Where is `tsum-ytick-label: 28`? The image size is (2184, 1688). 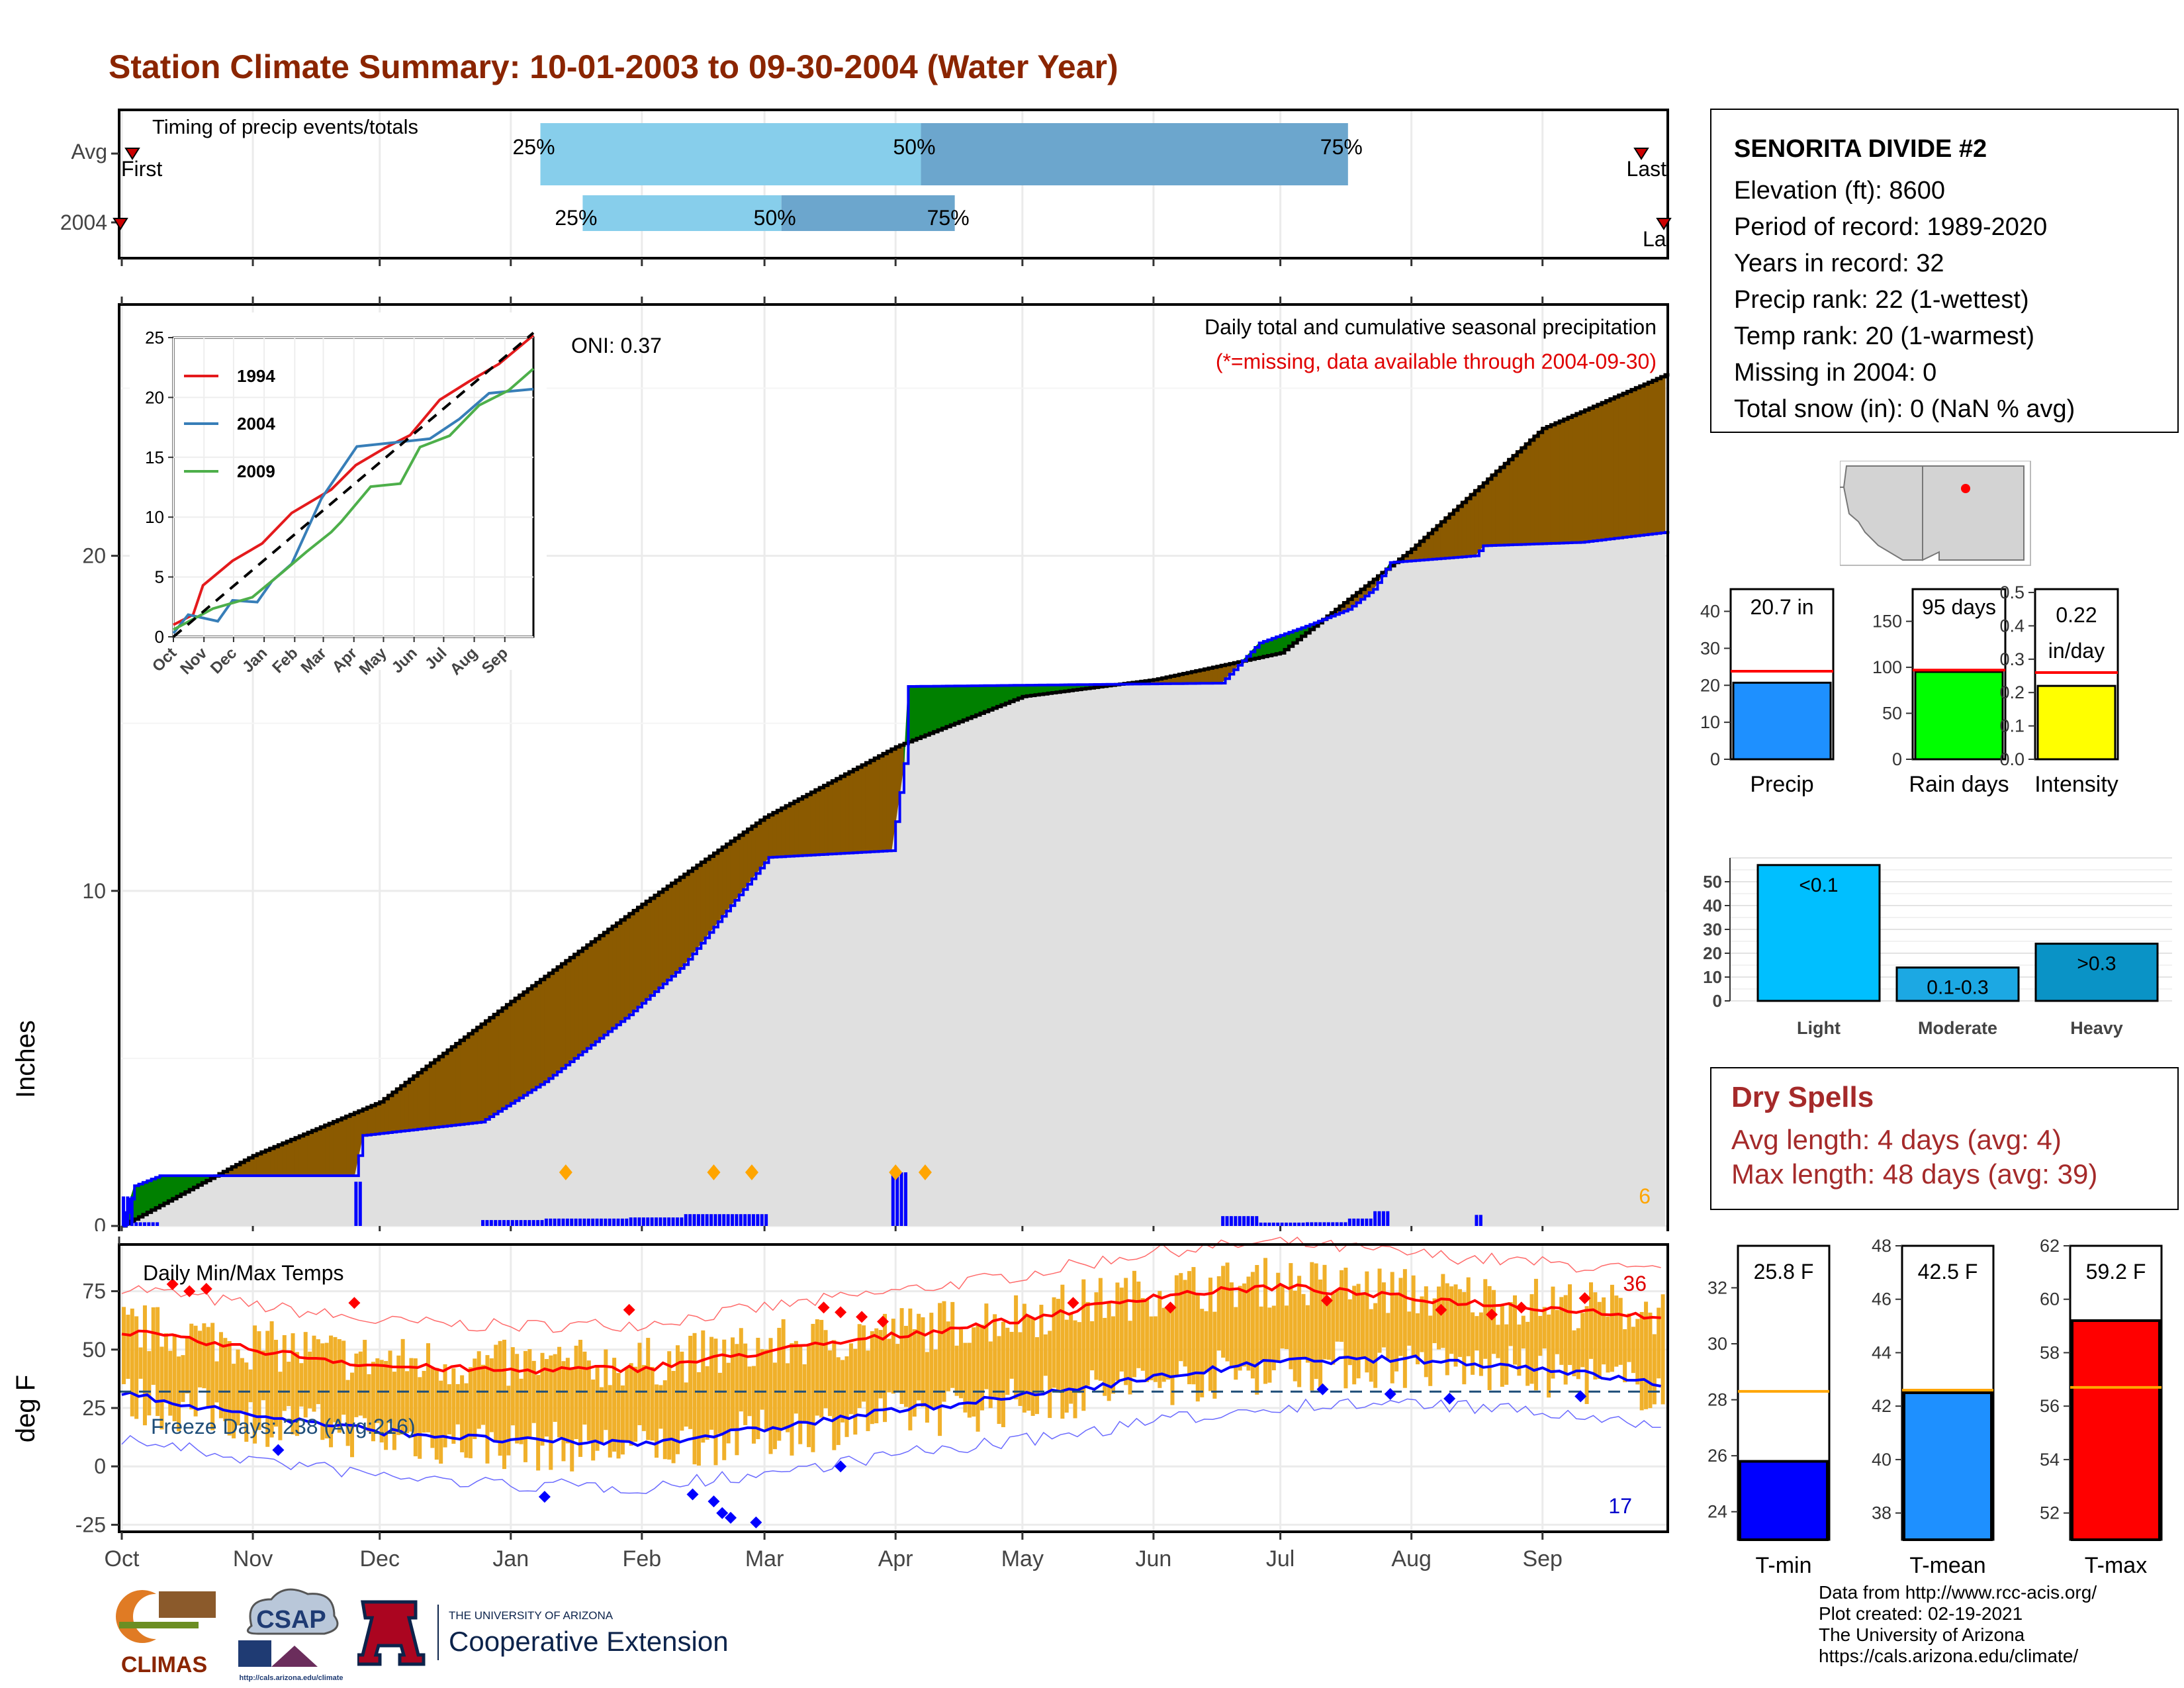 tsum-ytick-label: 28 is located at coordinates (1717, 1400).